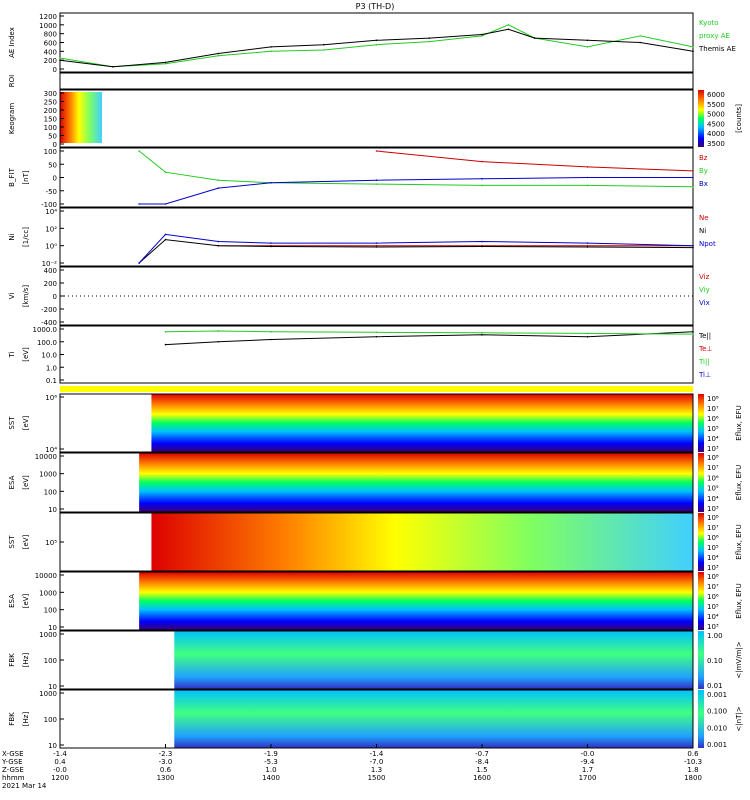 This screenshot has width=750, height=800. Describe the element at coordinates (375, 6) in the screenshot. I see `chart-title: P3 (TH-D)` at that location.